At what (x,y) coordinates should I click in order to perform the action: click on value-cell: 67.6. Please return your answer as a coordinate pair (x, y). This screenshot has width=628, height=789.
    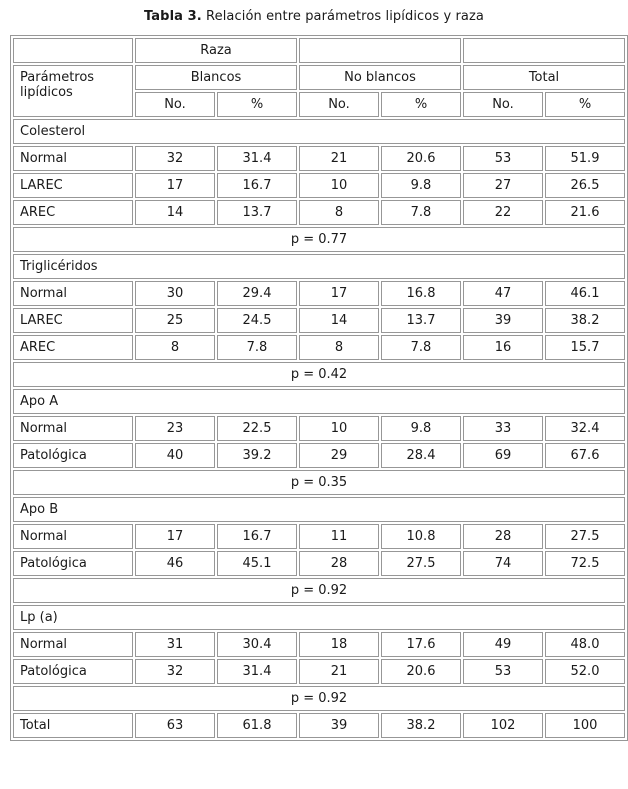
    Looking at the image, I should click on (585, 455).